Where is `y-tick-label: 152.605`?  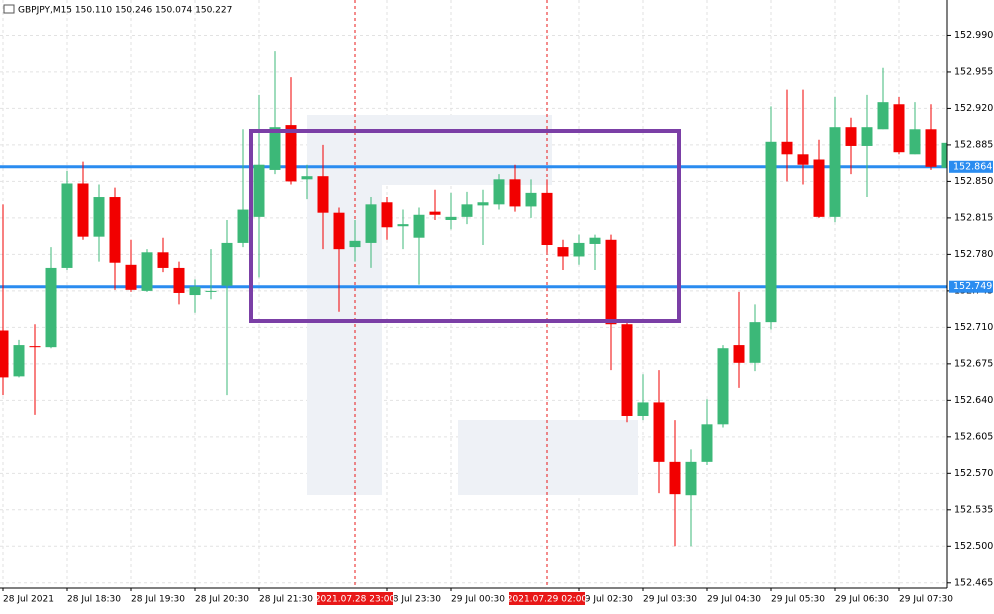
y-tick-label: 152.605 is located at coordinates (973, 436).